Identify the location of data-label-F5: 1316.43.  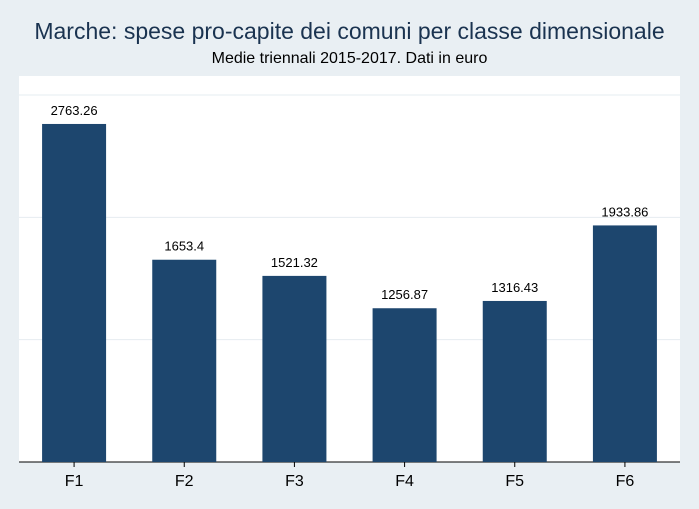
(514, 287).